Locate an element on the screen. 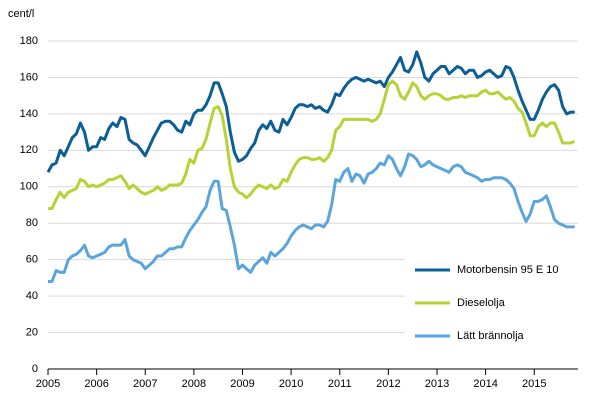 The width and height of the screenshot is (605, 416). legend-label: Motorbensin 95 E 10 is located at coordinates (508, 270).